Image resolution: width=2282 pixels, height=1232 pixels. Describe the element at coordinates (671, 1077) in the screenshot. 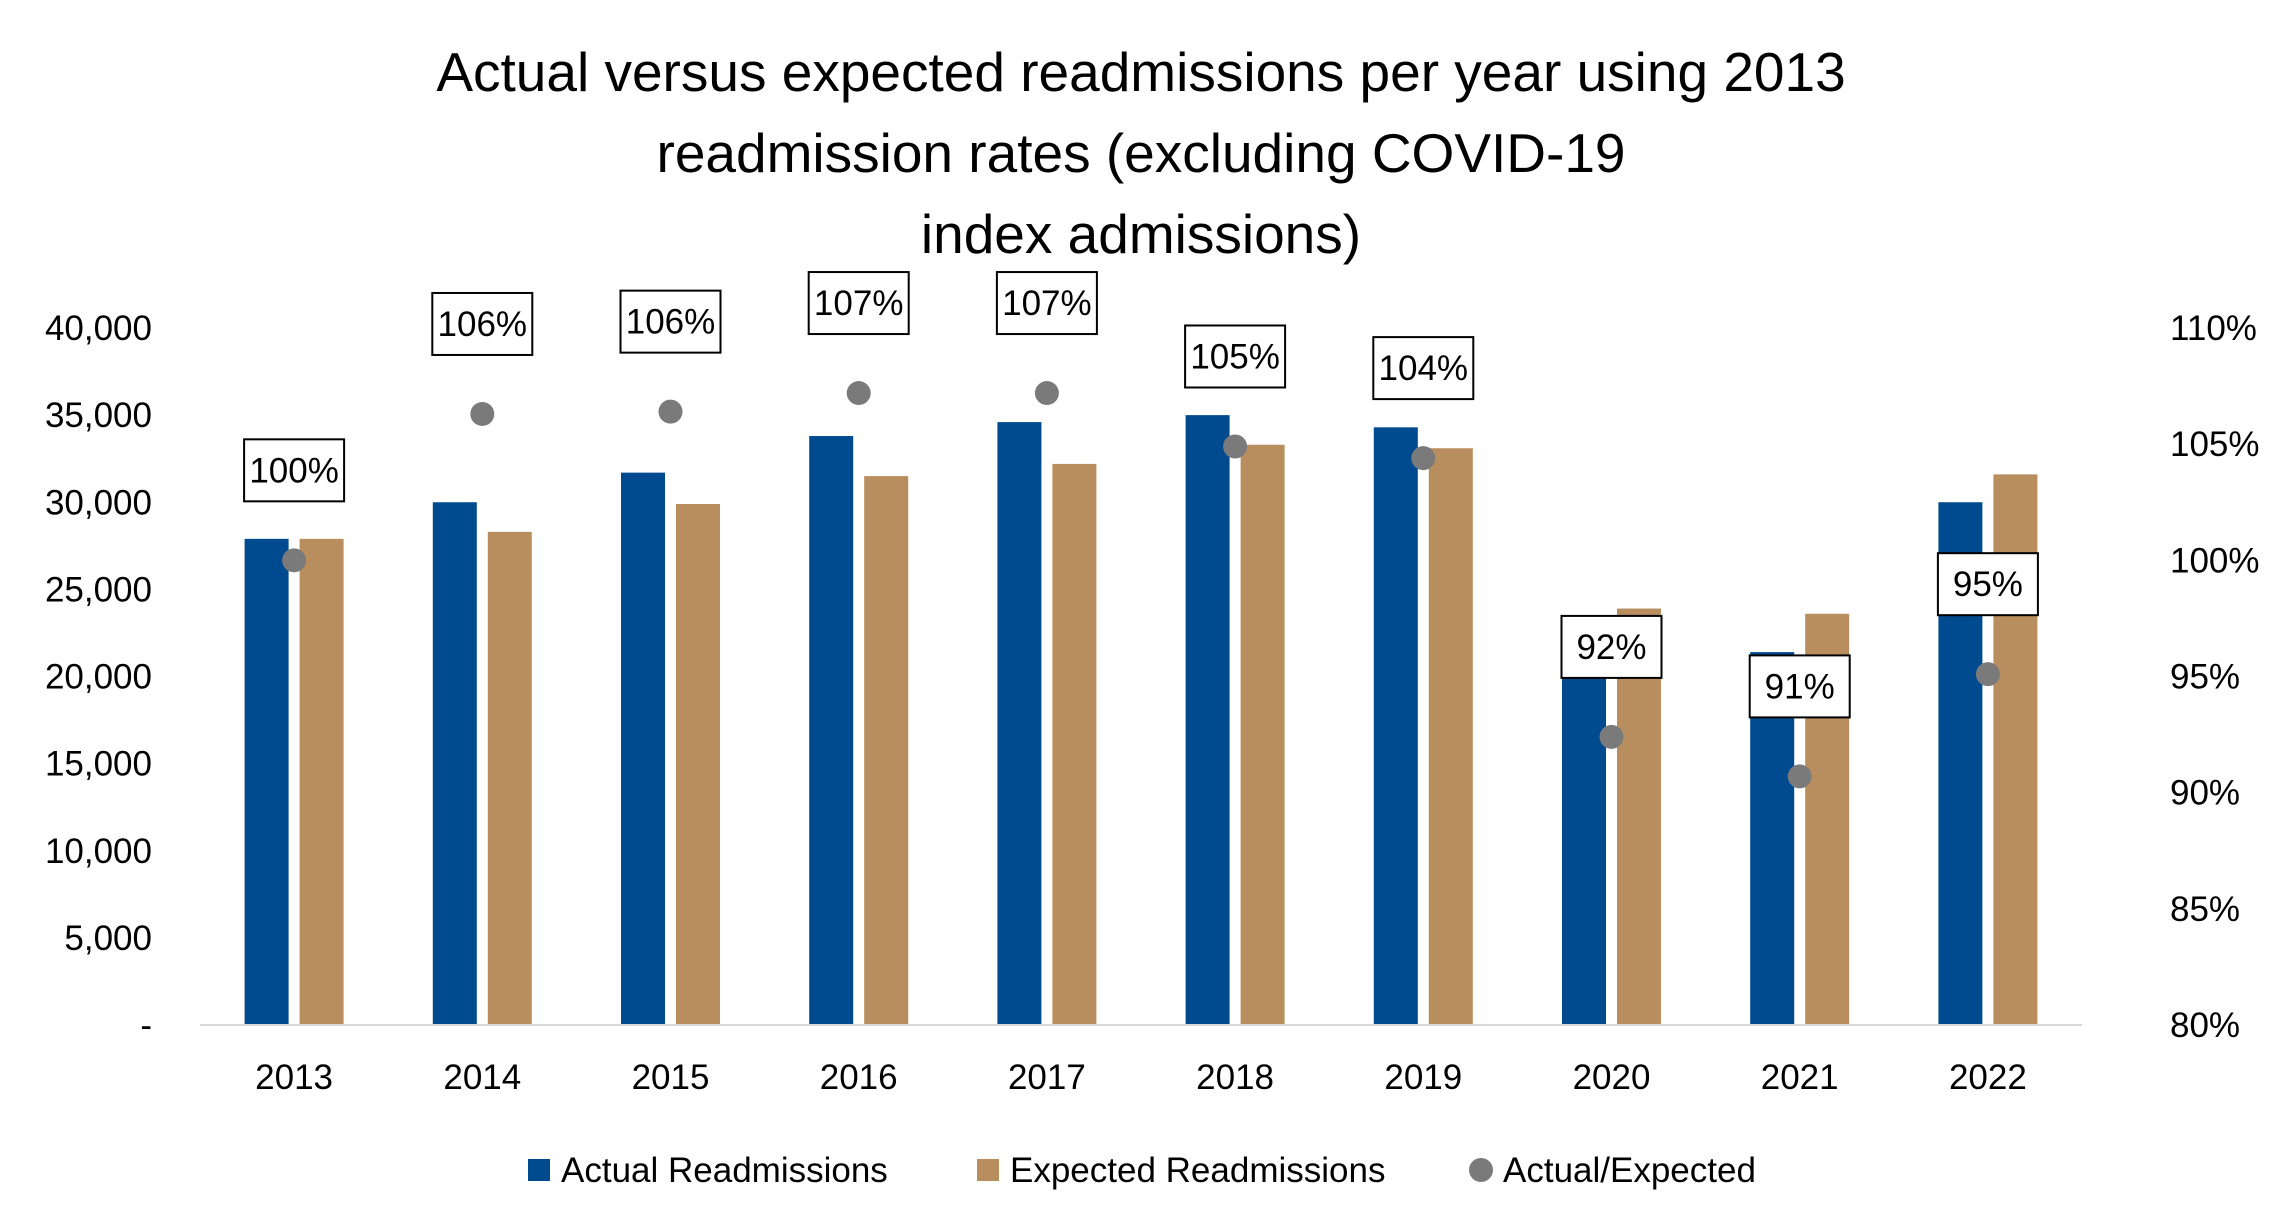

I see `x-tick-label: 2015` at that location.